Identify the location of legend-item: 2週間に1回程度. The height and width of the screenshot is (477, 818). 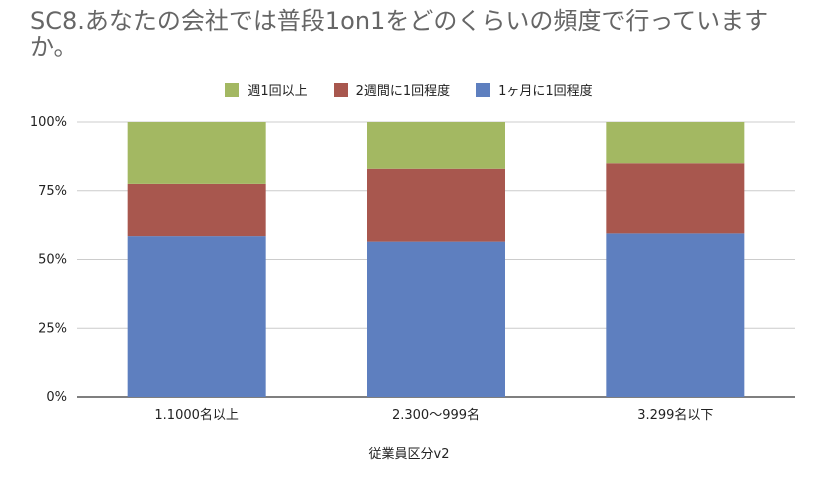
(392, 89).